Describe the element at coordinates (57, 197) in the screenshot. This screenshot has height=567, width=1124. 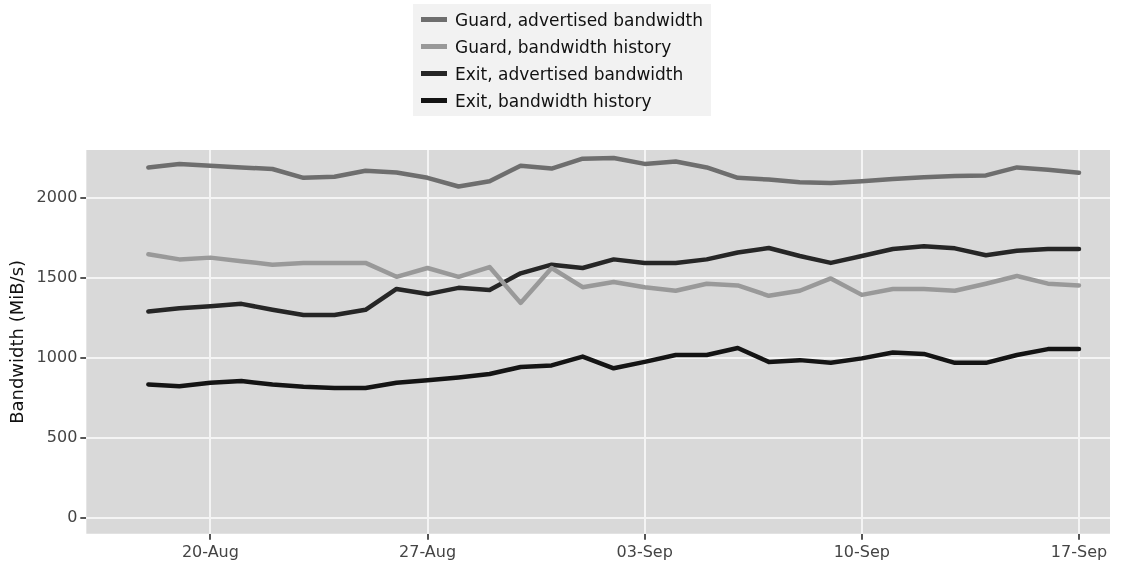
I see `y-tick-label: 2000` at that location.